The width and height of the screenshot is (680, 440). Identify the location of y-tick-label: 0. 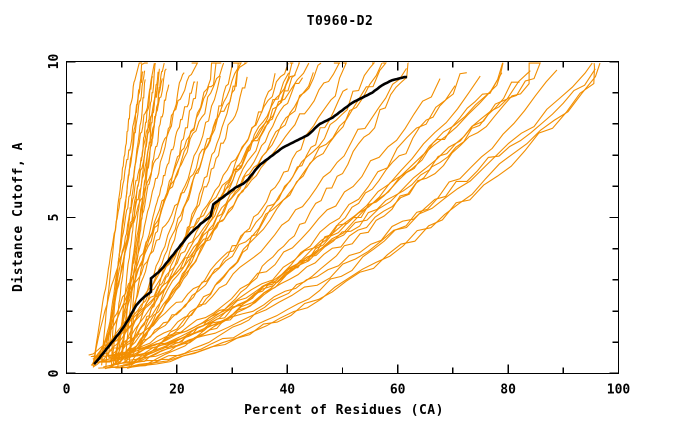
(54, 373).